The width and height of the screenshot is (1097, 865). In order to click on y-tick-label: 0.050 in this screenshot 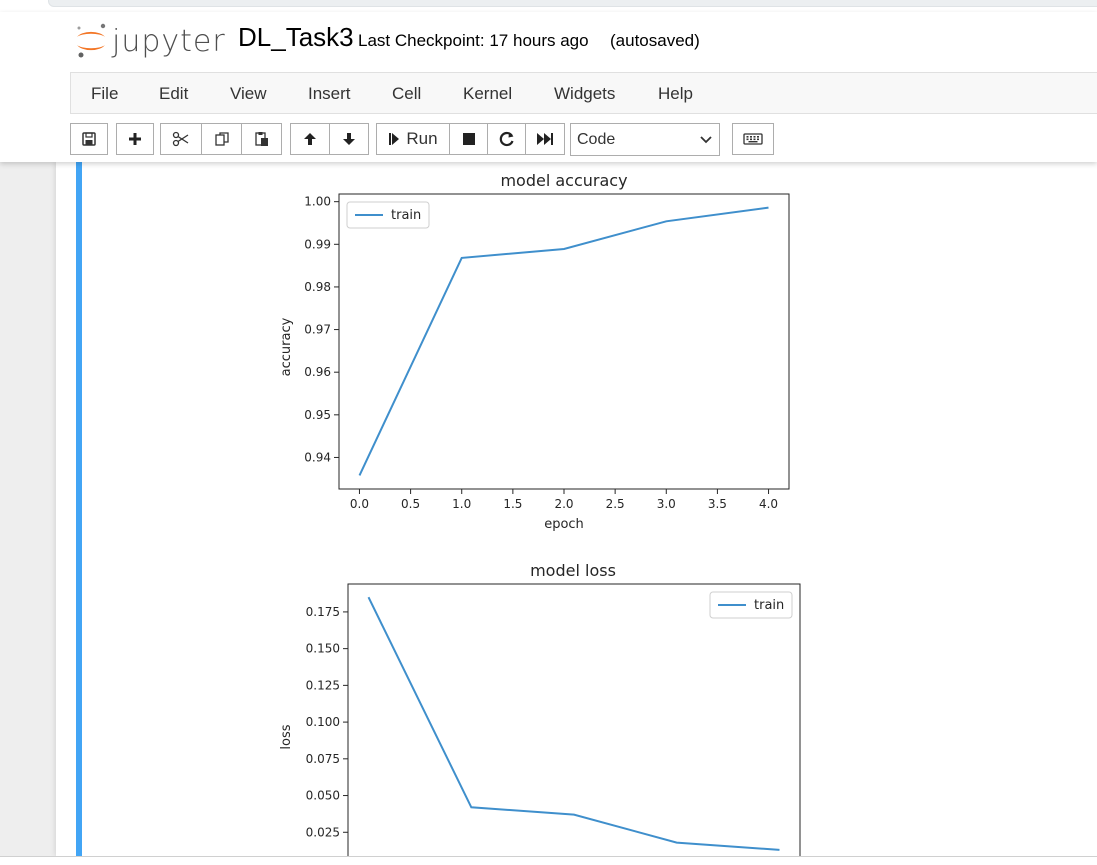, I will do `click(323, 796)`.